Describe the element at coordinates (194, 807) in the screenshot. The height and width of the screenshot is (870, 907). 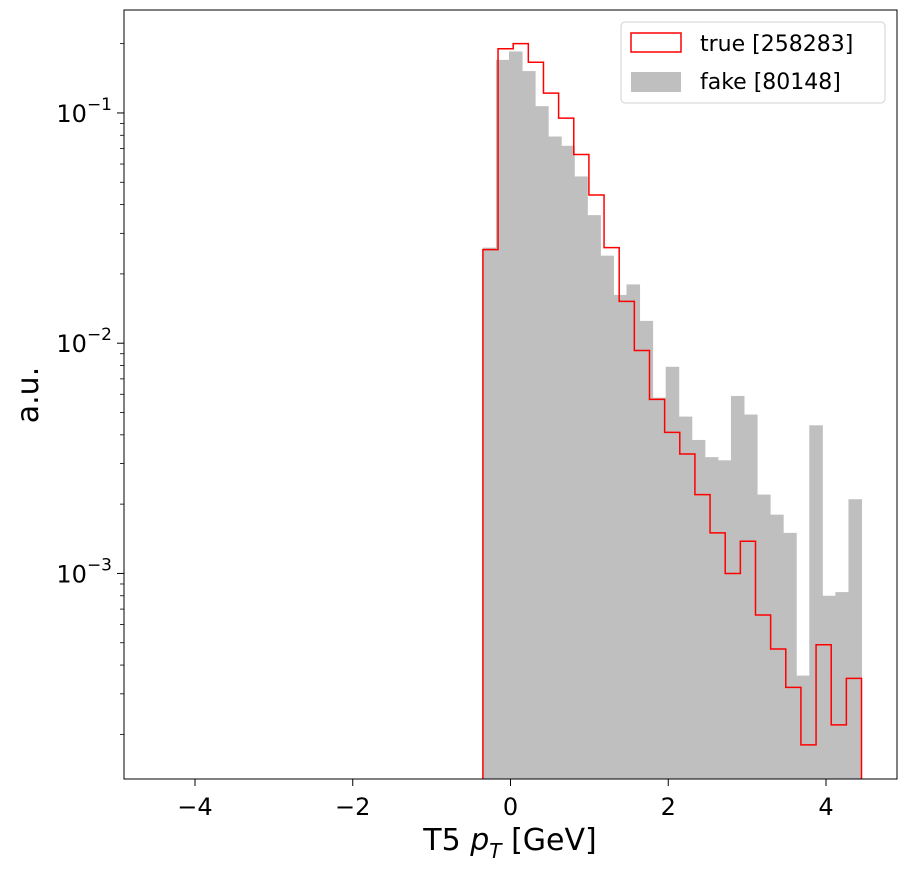
I see `x-tick-label: −4` at that location.